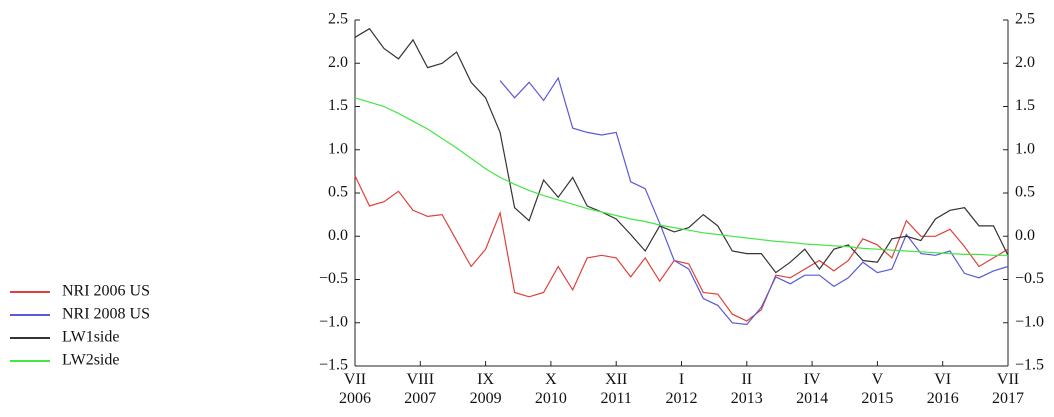 This screenshot has width=1054, height=417. What do you see at coordinates (106, 291) in the screenshot?
I see `legend-label: NRI 2006 US` at bounding box center [106, 291].